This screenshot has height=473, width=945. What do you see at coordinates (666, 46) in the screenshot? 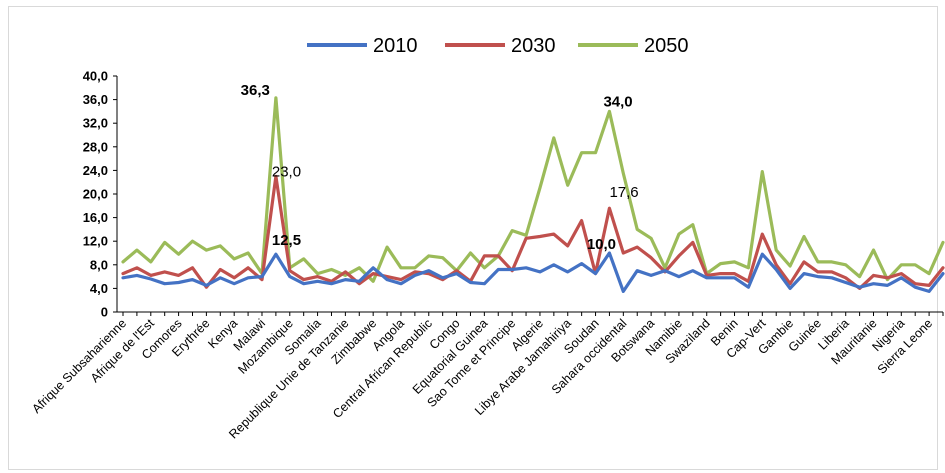
I see `legend-label-2050: 2050` at bounding box center [666, 46].